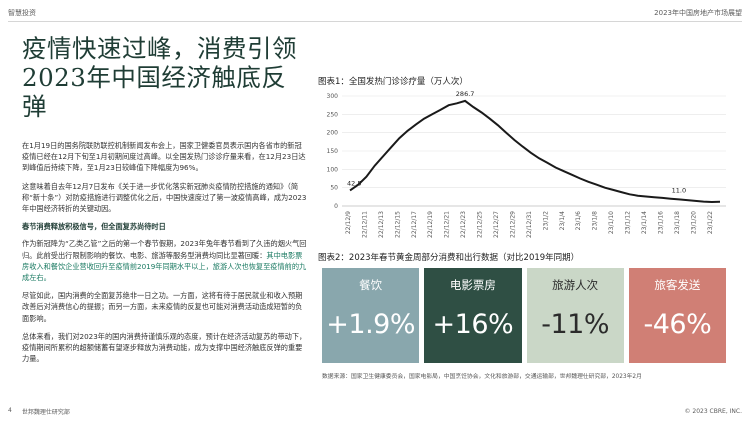 The image size is (750, 422). Describe the element at coordinates (463, 224) in the screenshot. I see `x-tick-label: 22/12/23` at that location.